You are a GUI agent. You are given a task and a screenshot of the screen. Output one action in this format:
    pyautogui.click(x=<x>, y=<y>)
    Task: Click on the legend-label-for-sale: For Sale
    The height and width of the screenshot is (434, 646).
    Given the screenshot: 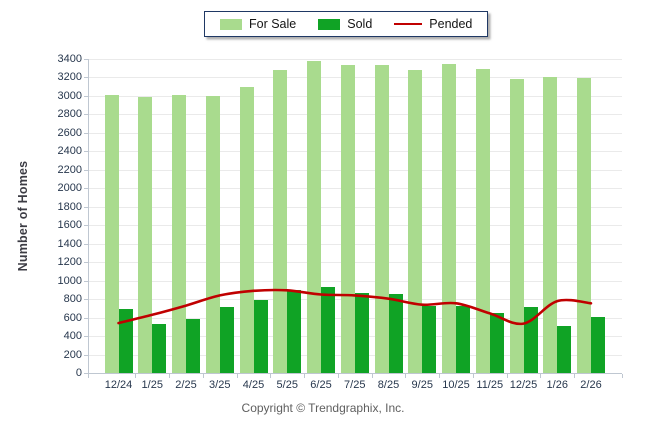 What is the action you would take?
    pyautogui.click(x=273, y=24)
    